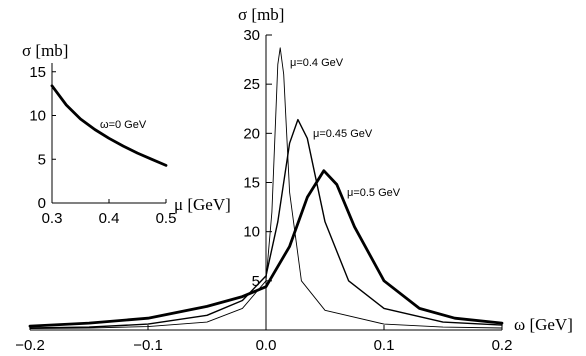 This screenshot has width=586, height=356. What do you see at coordinates (166, 218) in the screenshot?
I see `inset-x-tick-label: 0.5` at bounding box center [166, 218].